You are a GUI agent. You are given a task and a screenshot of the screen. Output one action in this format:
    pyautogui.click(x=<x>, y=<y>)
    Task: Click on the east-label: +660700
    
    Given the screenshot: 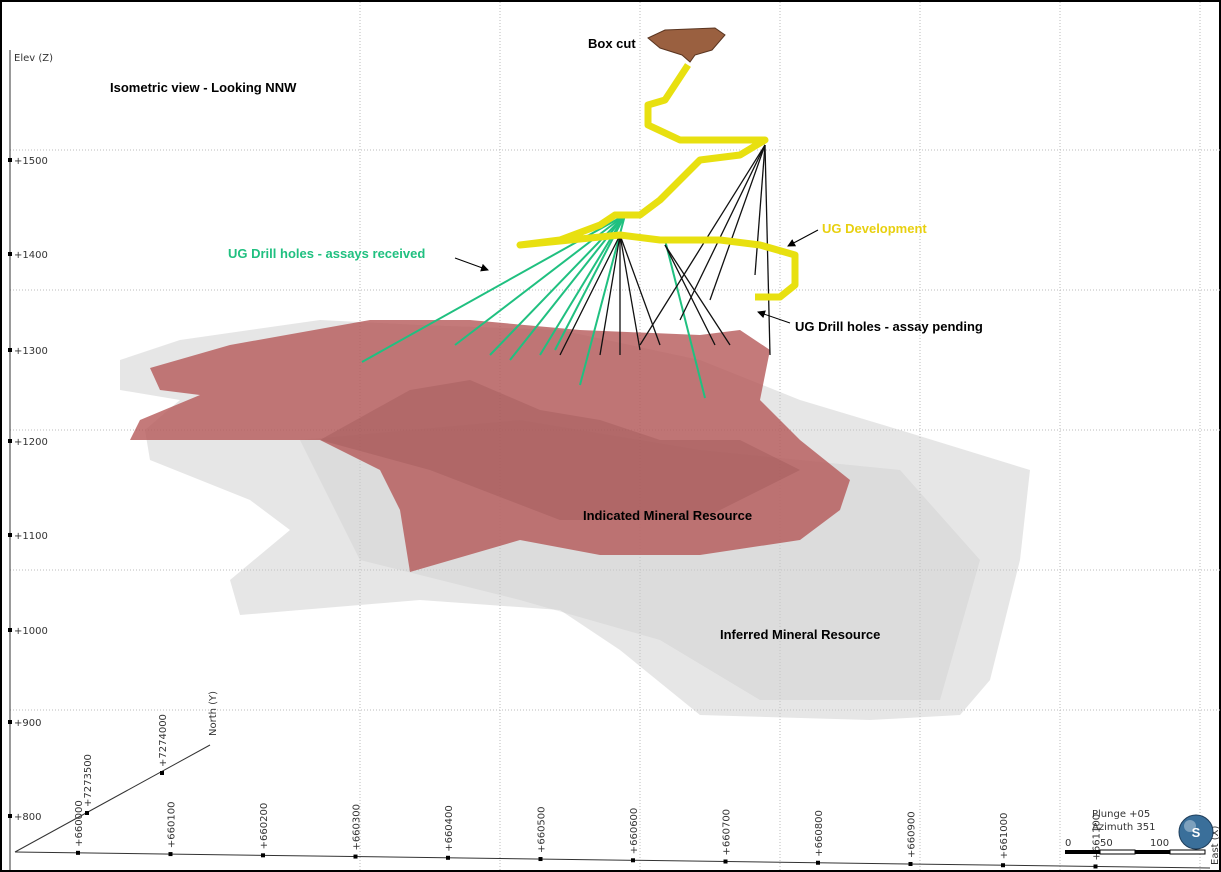 What is the action you would take?
    pyautogui.click(x=727, y=832)
    